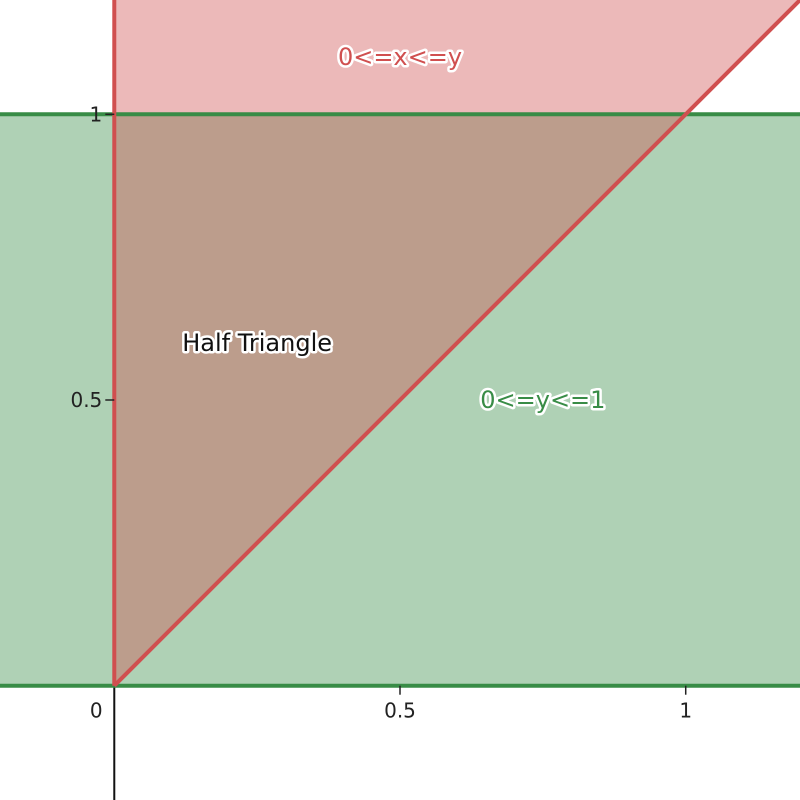  Describe the element at coordinates (685, 711) in the screenshot. I see `x-tick-label-2: 1` at that location.